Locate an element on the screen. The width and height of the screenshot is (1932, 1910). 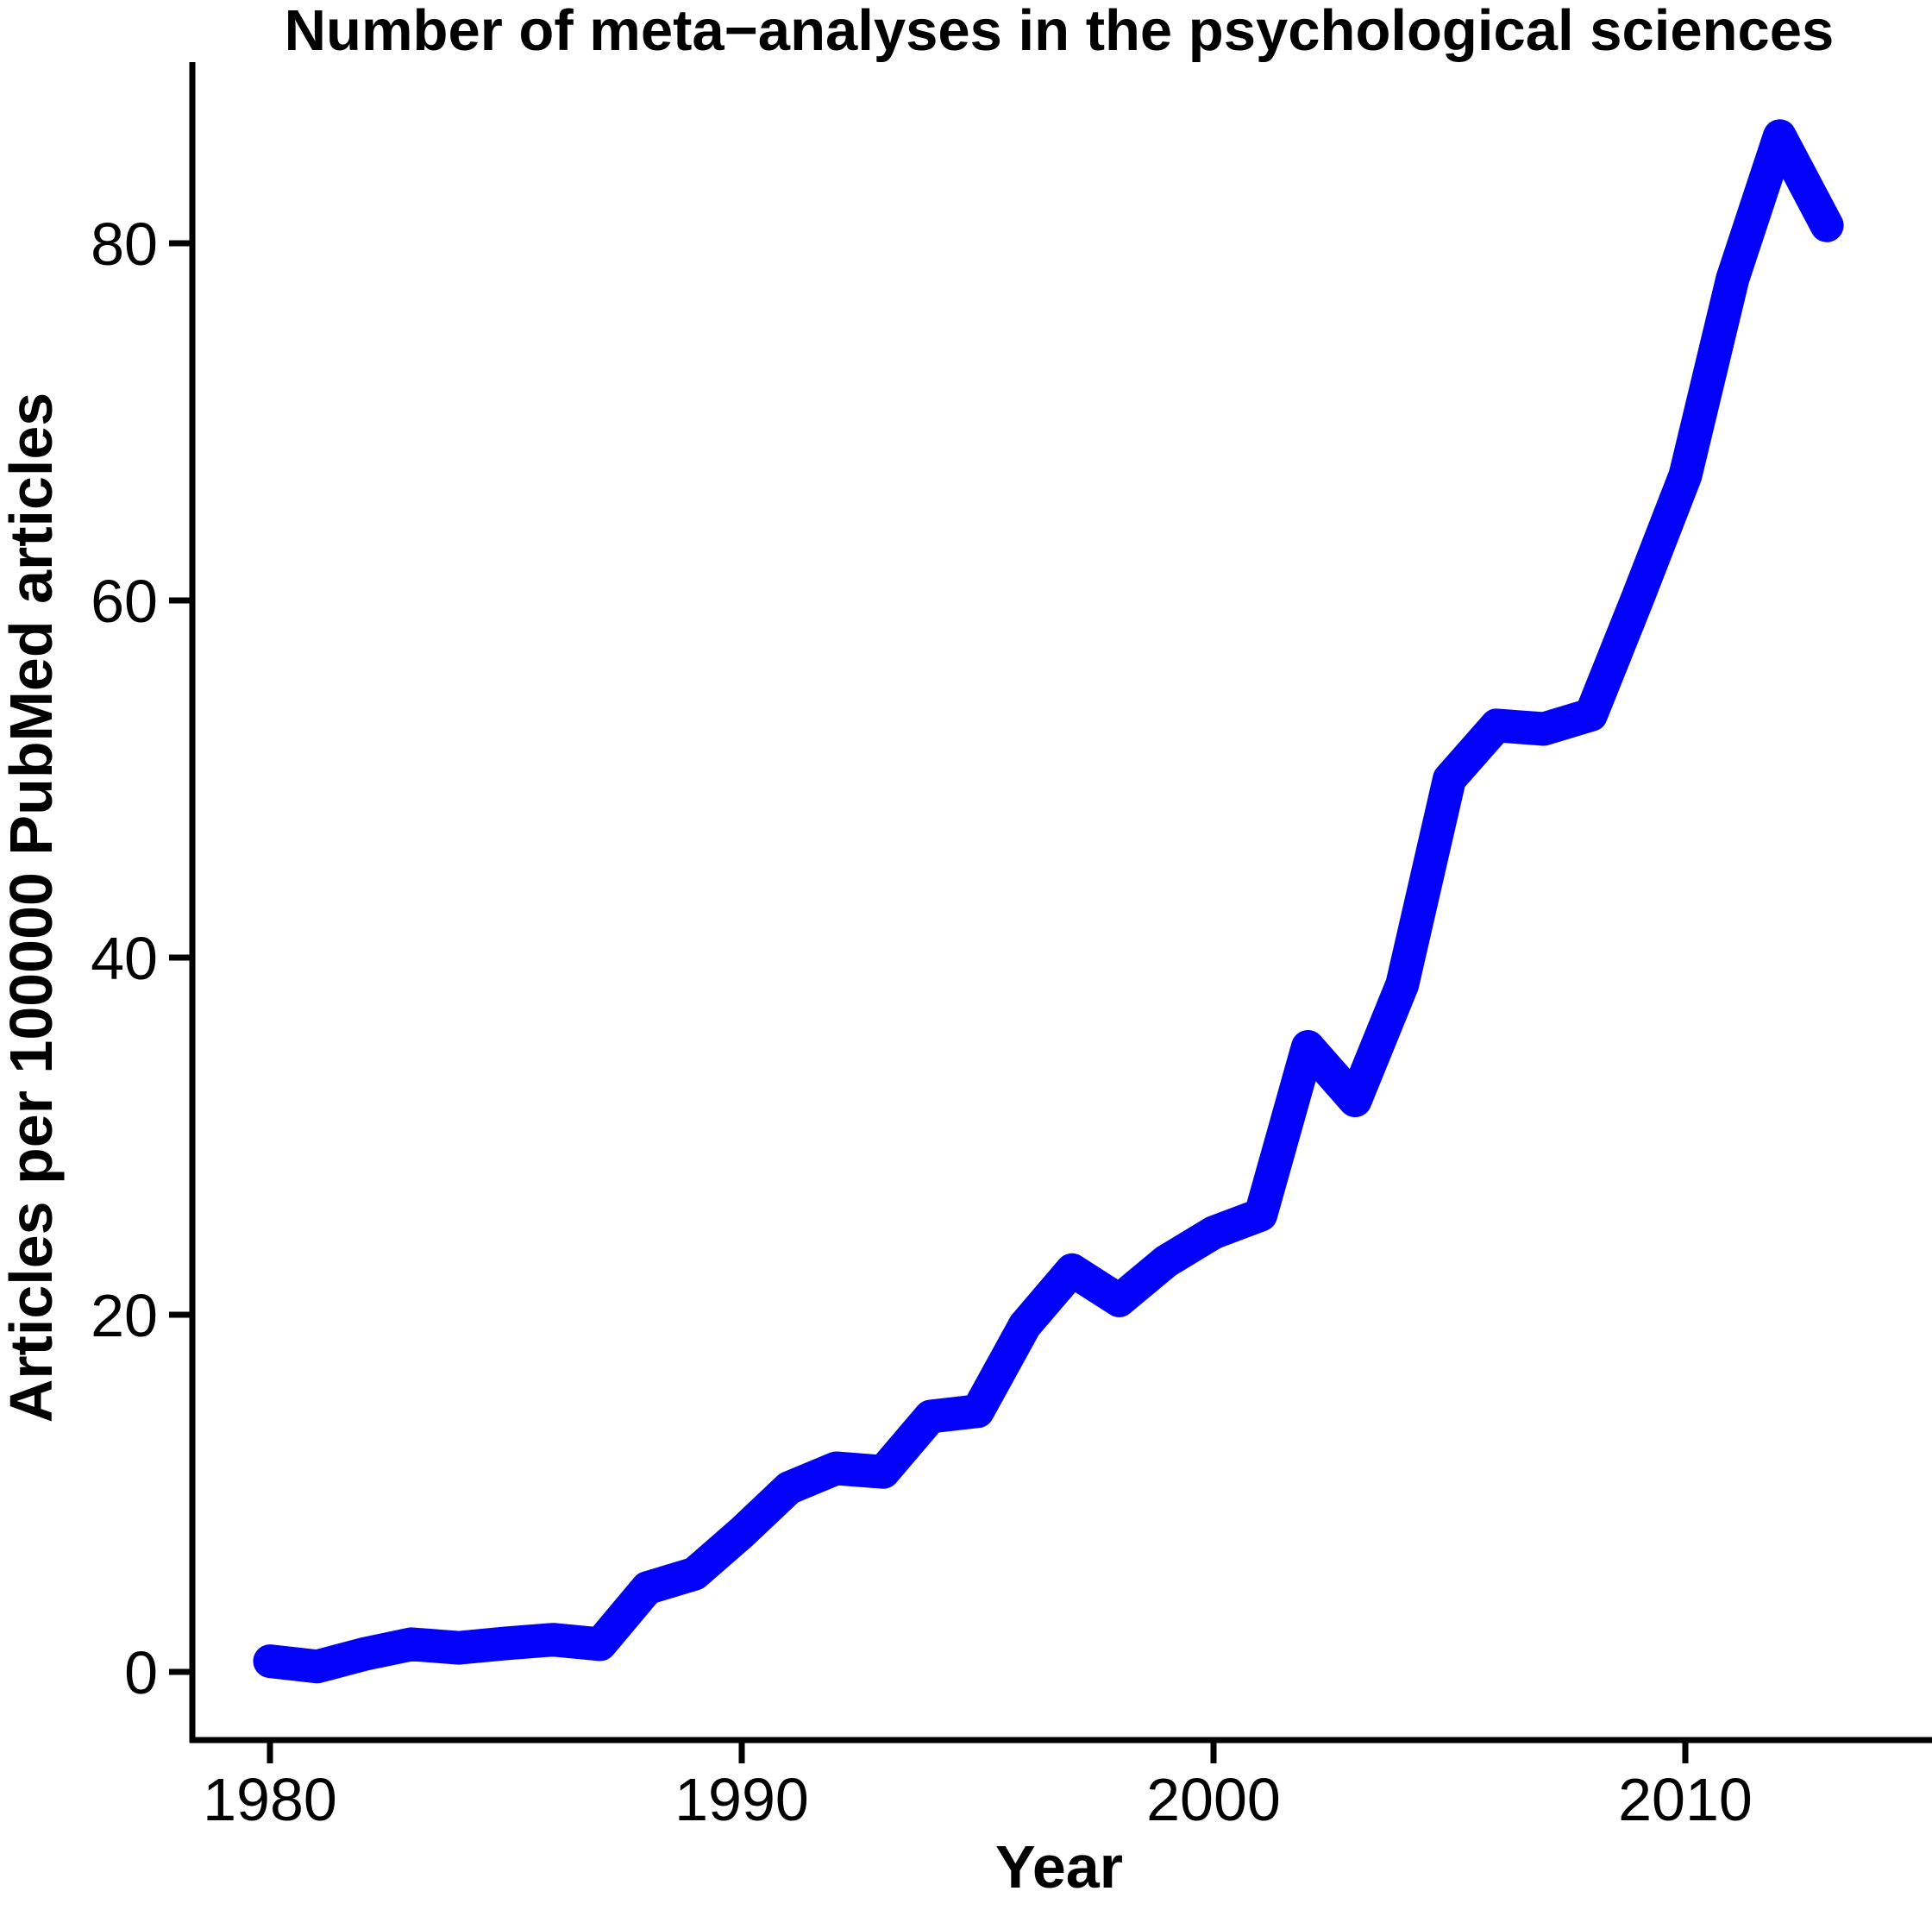
y-tick-label: 0 is located at coordinates (141, 1672).